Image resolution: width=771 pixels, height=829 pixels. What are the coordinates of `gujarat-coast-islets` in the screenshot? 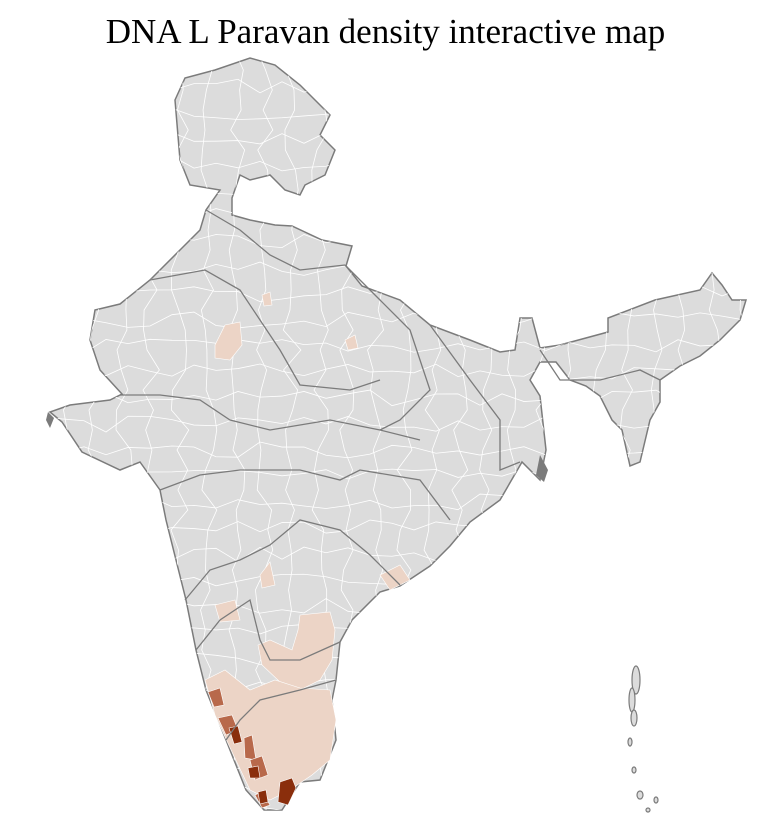 It's located at (50, 420).